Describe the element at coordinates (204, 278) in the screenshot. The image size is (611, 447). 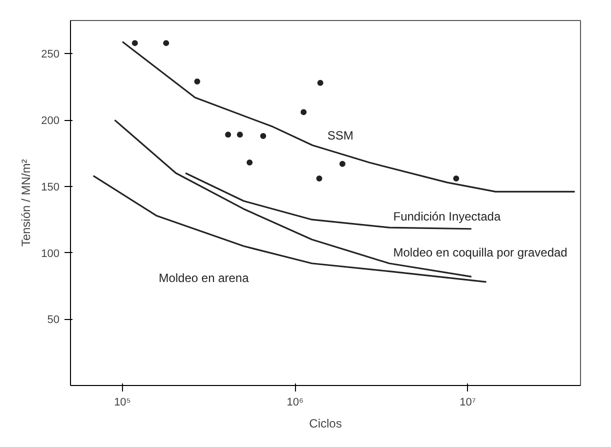
I see `series-label: Moldeo en arena` at that location.